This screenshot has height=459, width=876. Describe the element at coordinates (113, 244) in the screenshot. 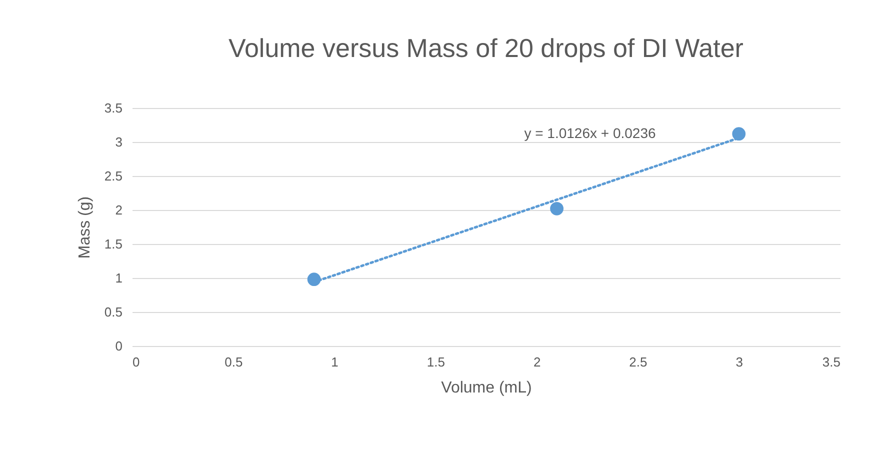

I see `y-tick-label: 1.5` at that location.